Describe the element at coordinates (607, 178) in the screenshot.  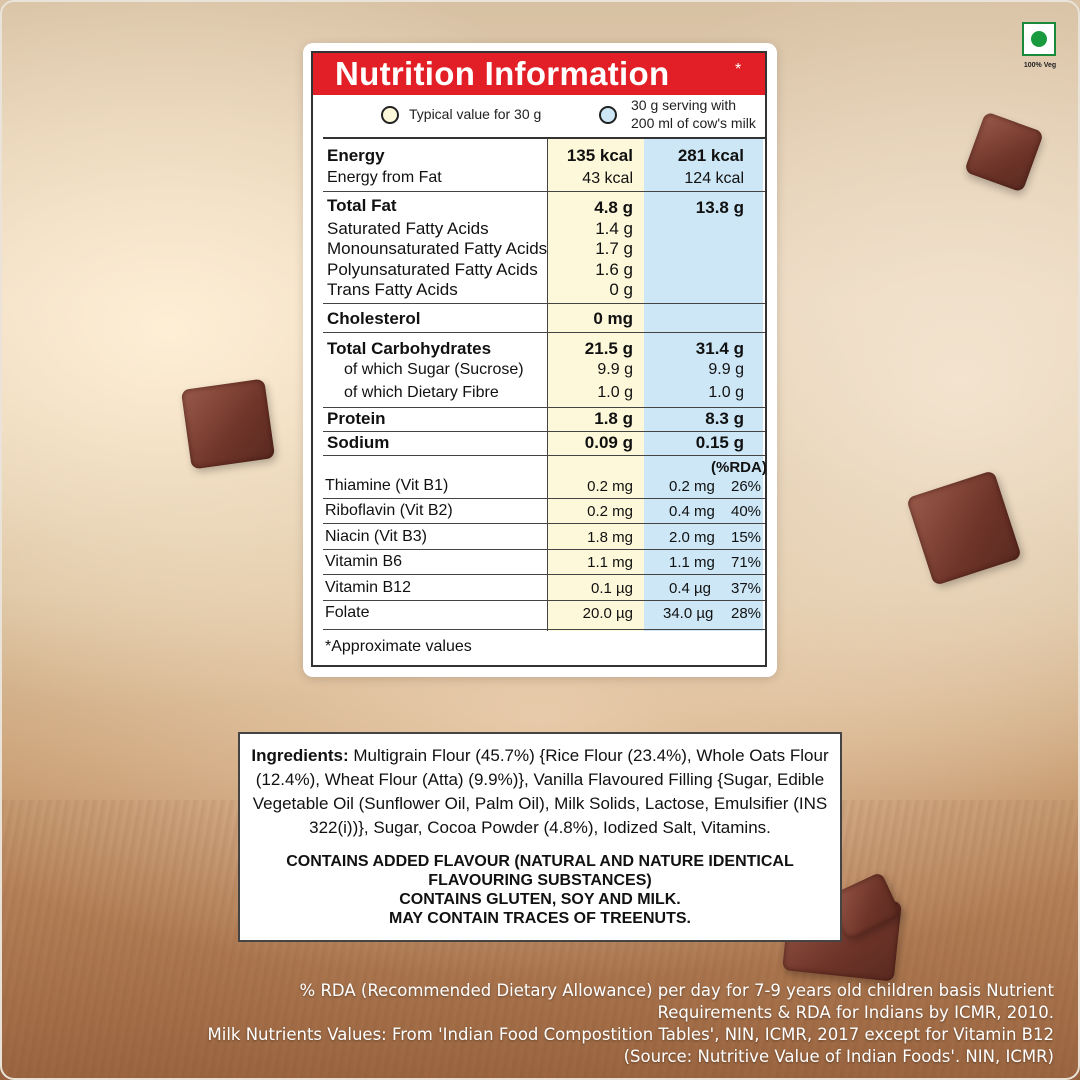
I see `energy-fat-value-30g: 43 kcal` at that location.